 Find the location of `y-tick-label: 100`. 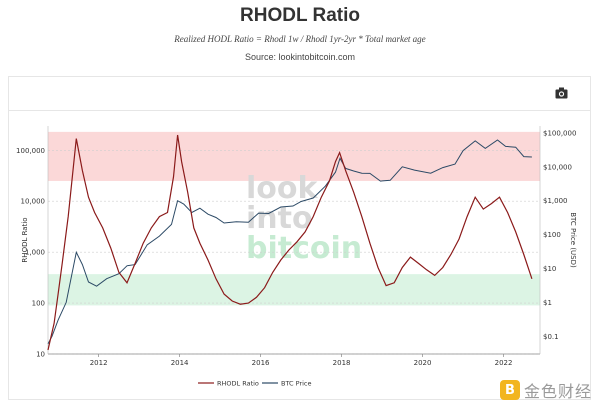

y-tick-label: 100 is located at coordinates (38, 304).